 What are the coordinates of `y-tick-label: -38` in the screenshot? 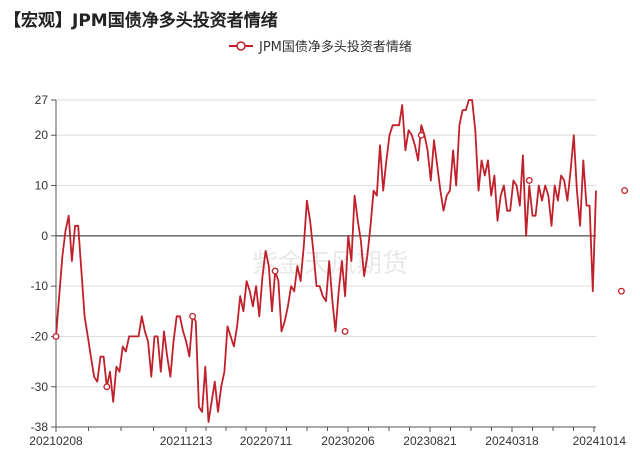 It's located at (40, 427).